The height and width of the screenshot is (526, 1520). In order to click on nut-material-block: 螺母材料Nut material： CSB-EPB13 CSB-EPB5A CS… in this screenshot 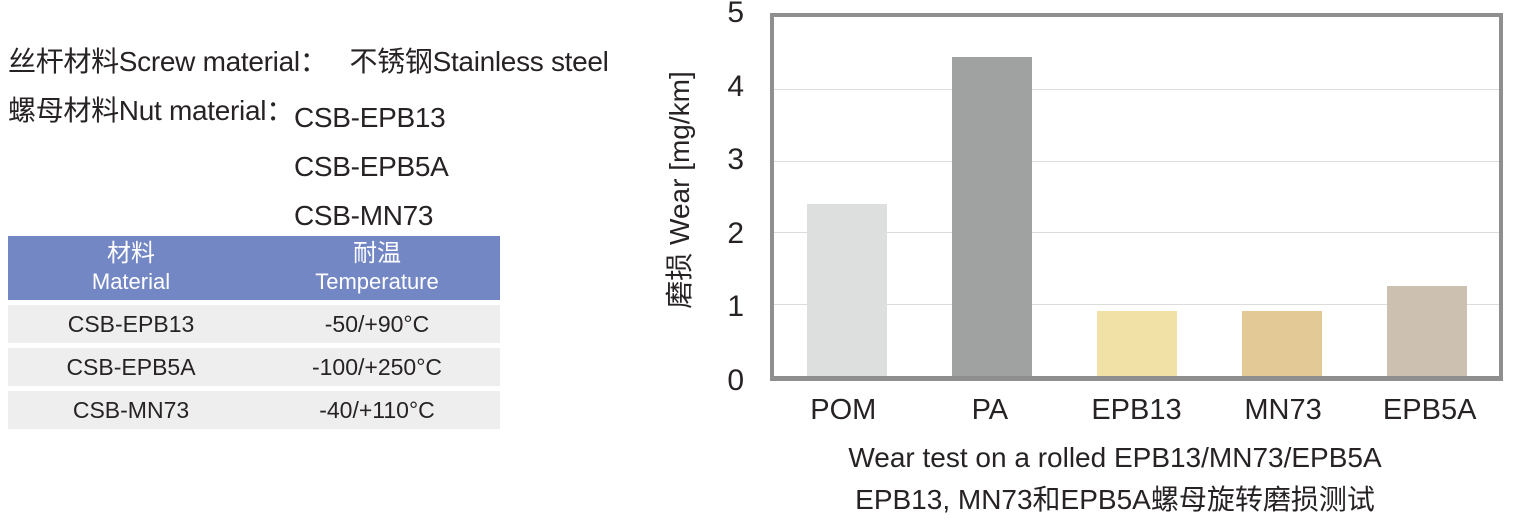, I will do `click(228, 166)`.